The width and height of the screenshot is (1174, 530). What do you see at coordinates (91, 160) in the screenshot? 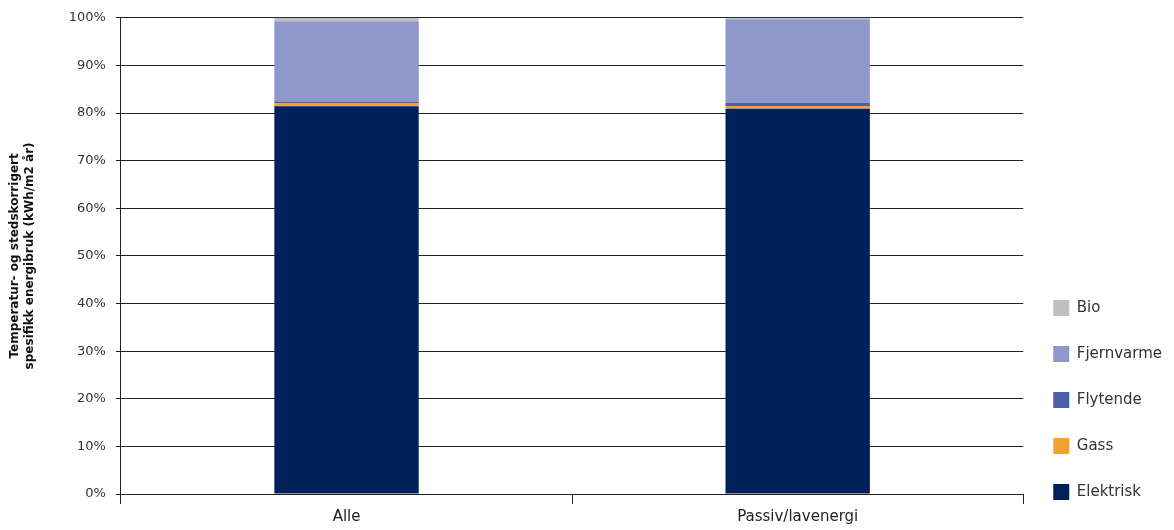
I see `y-tick-label: 70%` at bounding box center [91, 160].